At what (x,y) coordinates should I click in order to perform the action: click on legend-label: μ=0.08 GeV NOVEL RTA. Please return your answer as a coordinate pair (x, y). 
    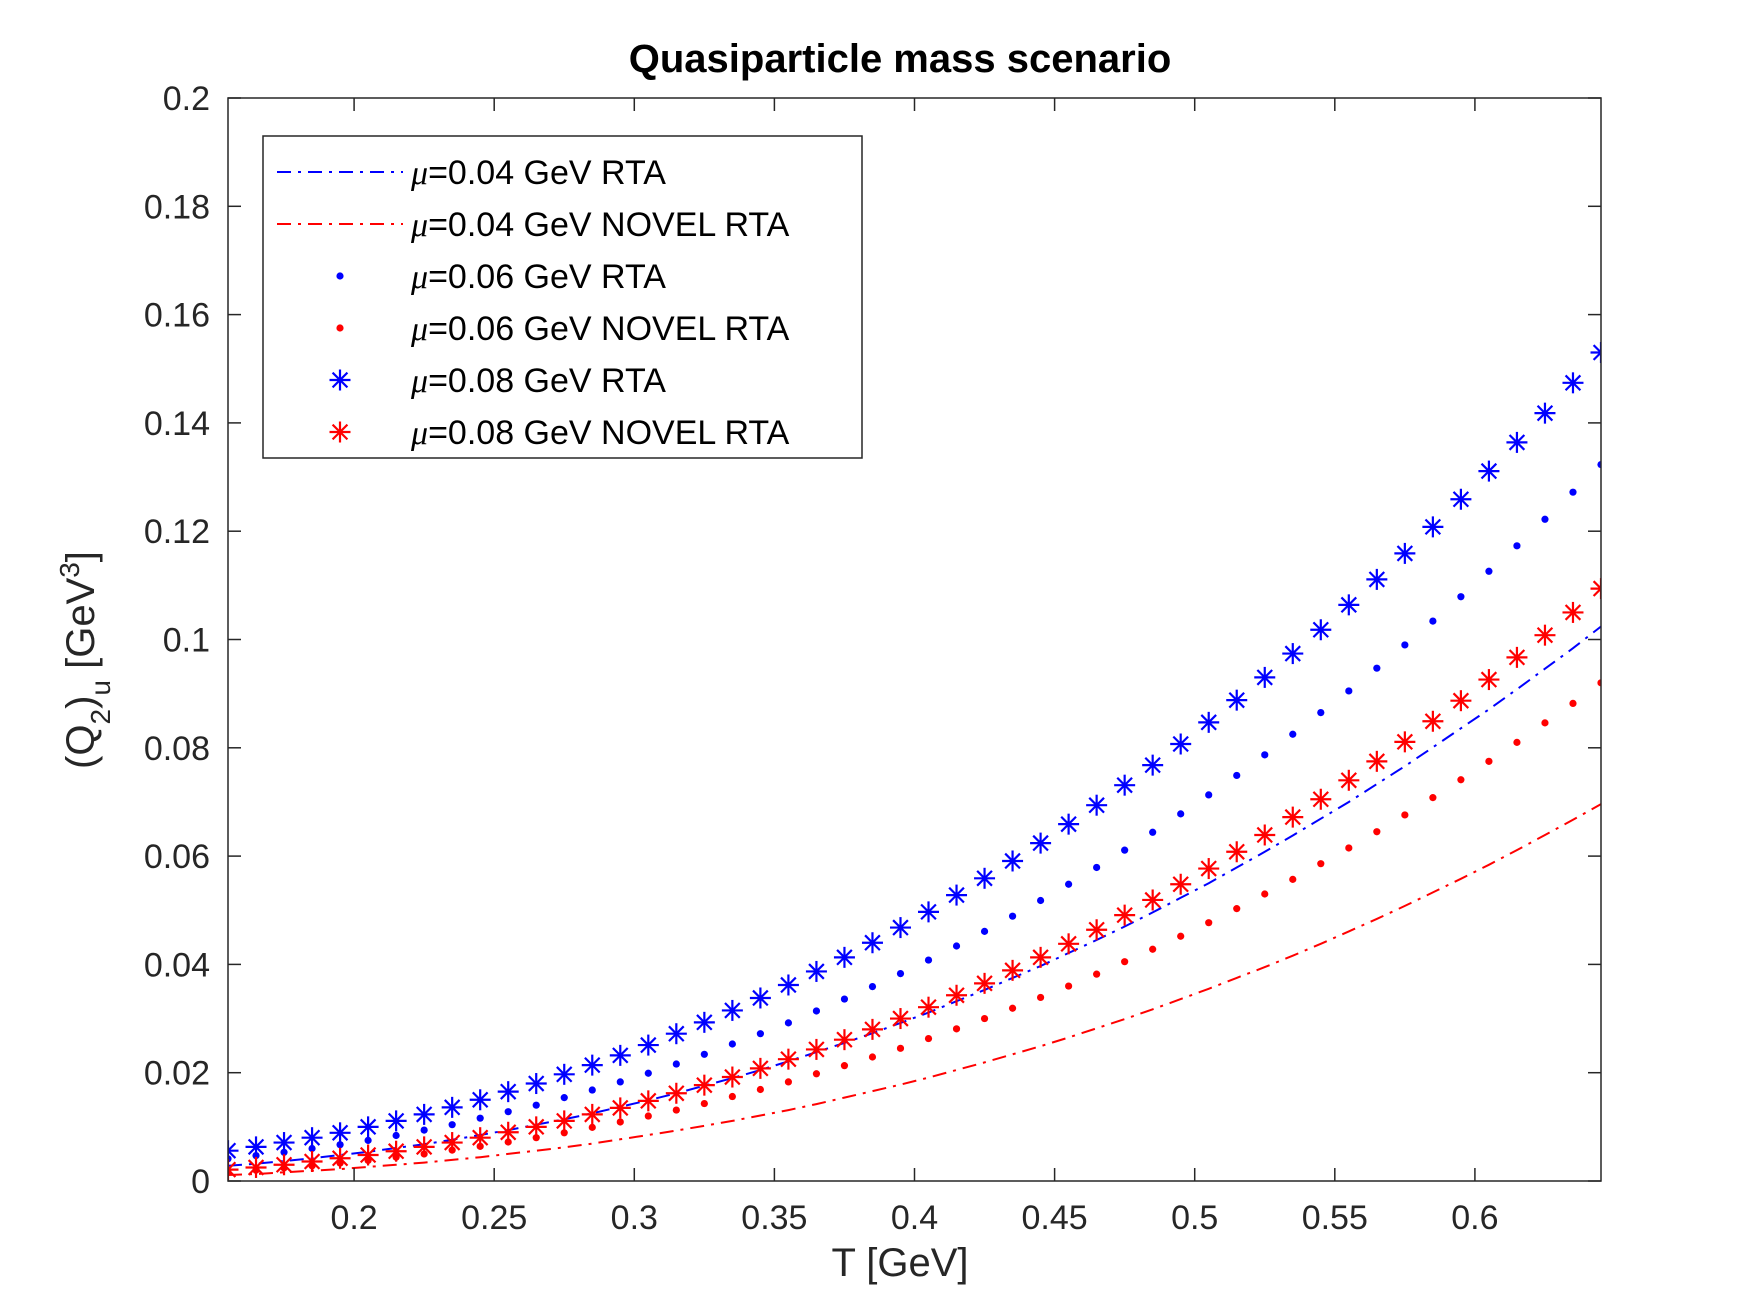
    Looking at the image, I should click on (600, 433).